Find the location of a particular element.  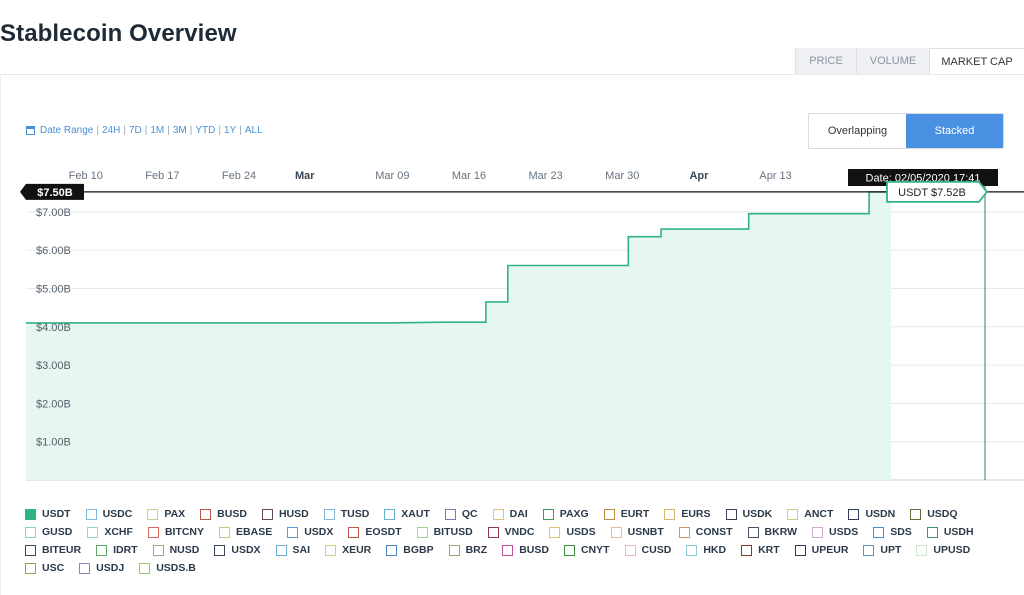

legend-item: CONST is located at coordinates (705, 532).